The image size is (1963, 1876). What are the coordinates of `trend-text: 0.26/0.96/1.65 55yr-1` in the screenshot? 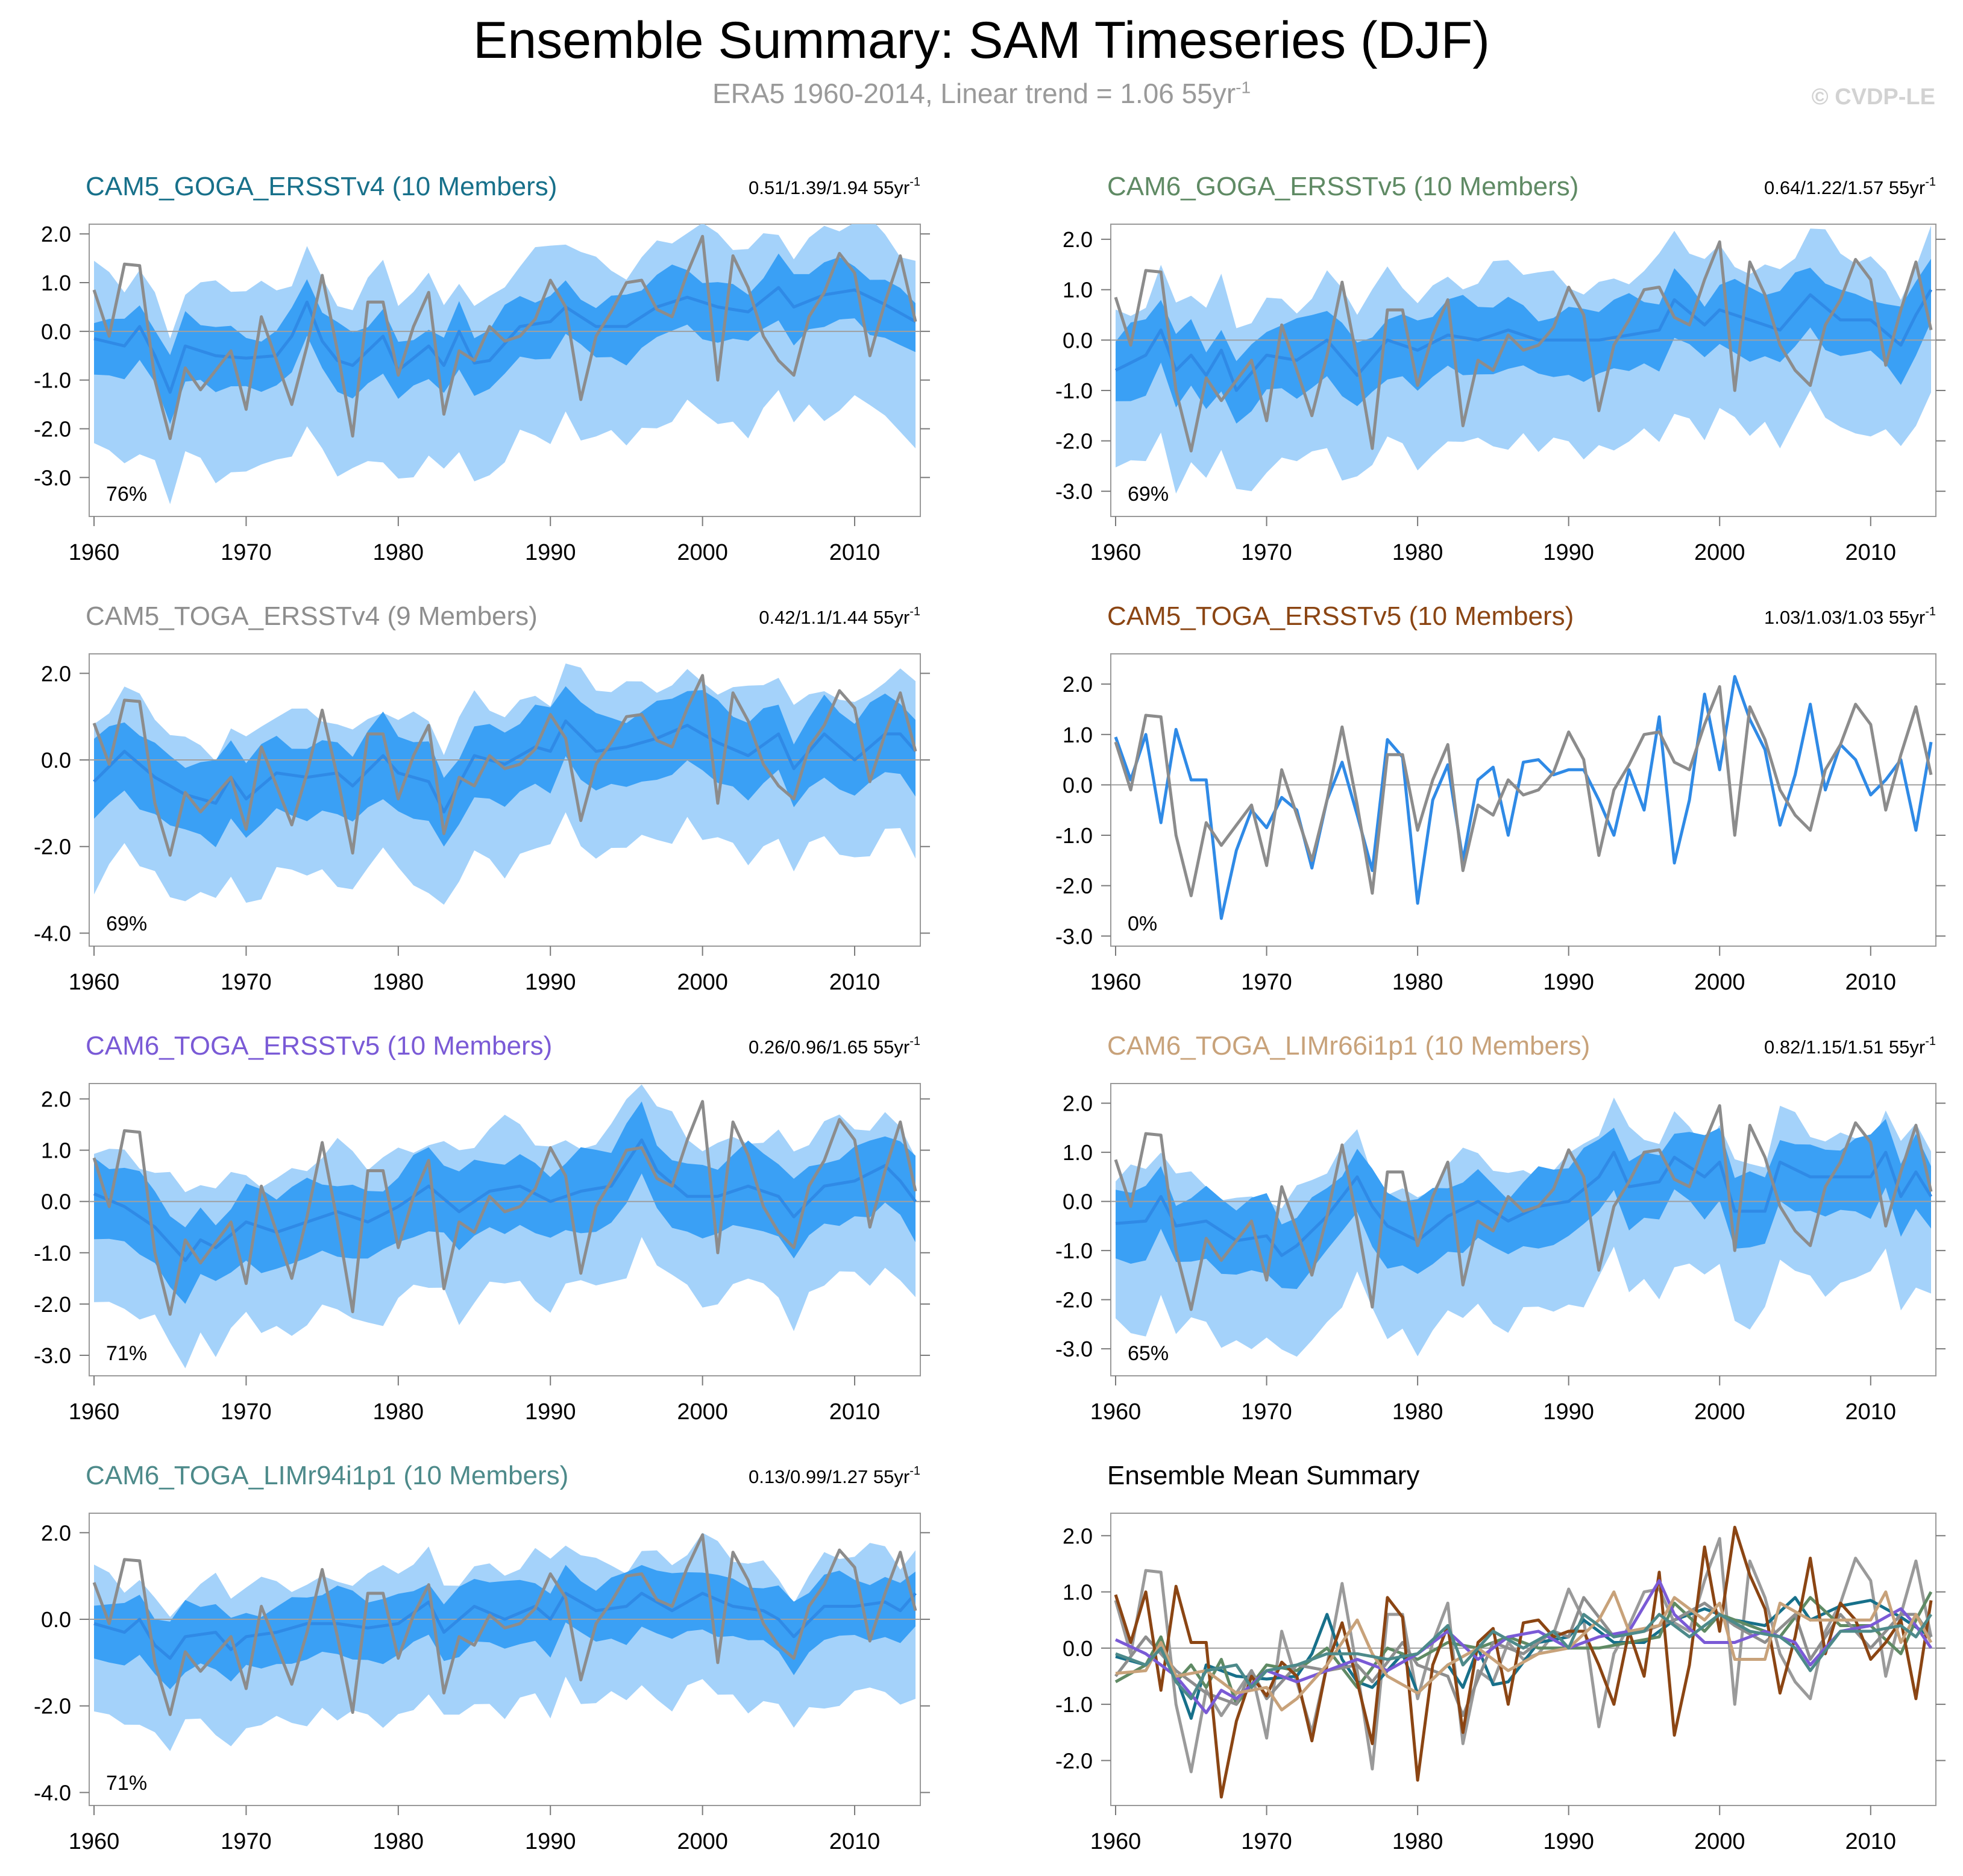 It's located at (834, 1046).